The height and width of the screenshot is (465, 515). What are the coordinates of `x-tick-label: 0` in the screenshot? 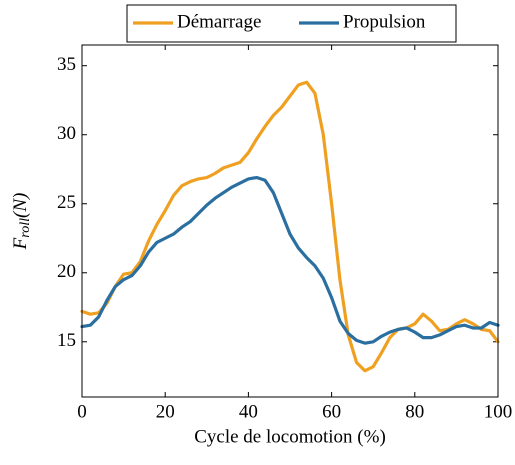 It's located at (82, 411).